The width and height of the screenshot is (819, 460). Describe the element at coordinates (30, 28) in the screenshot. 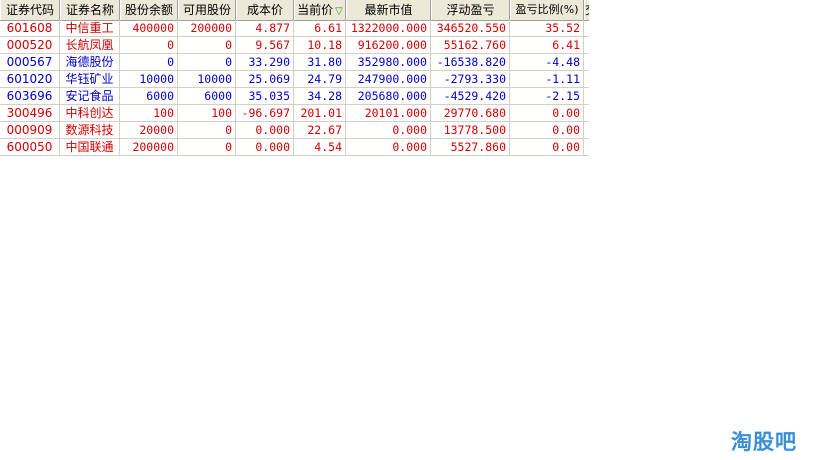

I see `cell-code: 601608` at that location.